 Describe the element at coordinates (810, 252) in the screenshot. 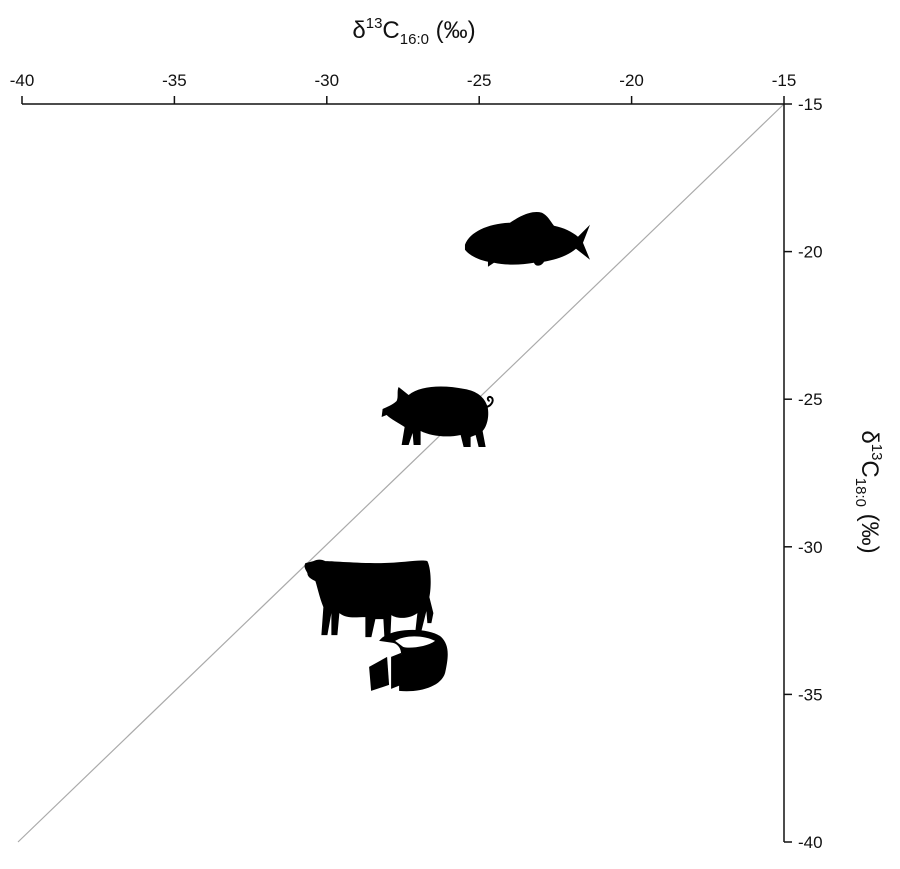

I see `y-tick-label: -20` at that location.